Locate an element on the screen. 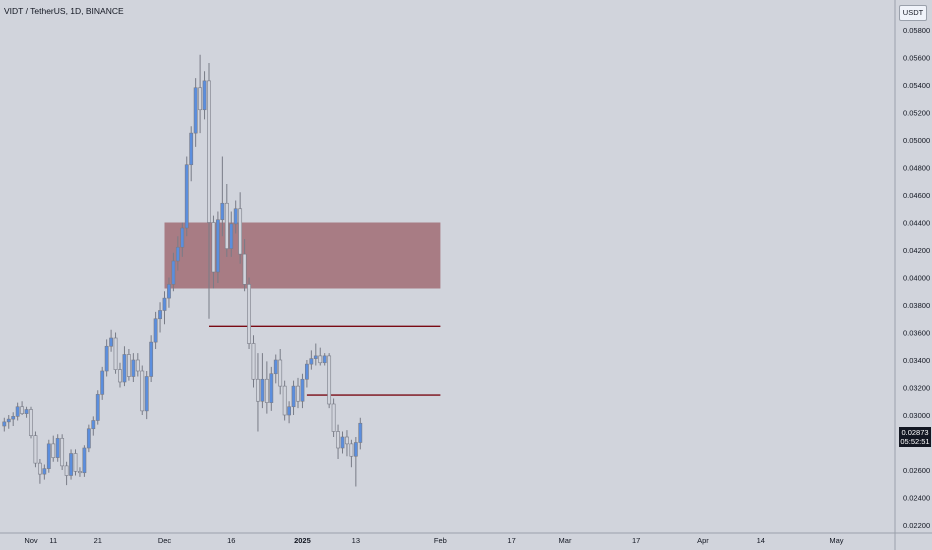 The height and width of the screenshot is (550, 932). price-tick-label: 0.03000 is located at coordinates (916, 415).